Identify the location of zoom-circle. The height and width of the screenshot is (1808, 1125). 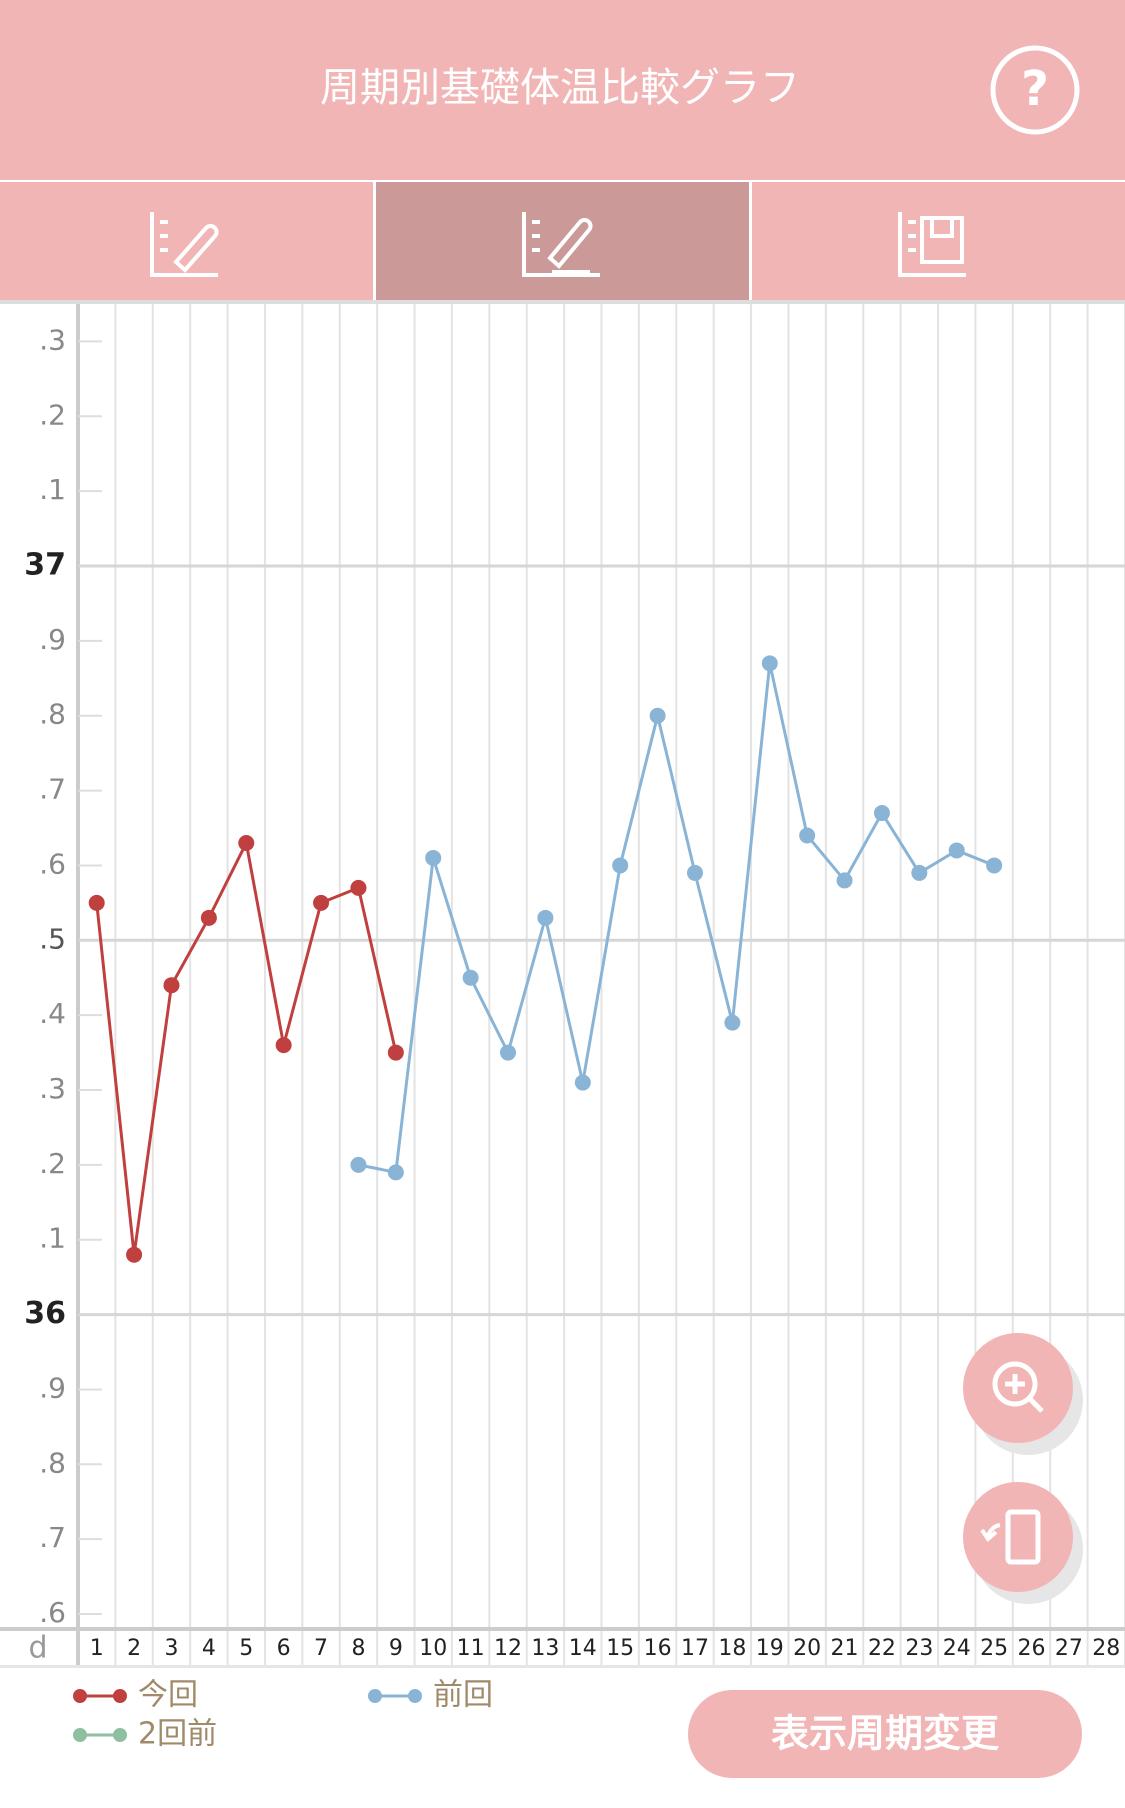
(1018, 1388).